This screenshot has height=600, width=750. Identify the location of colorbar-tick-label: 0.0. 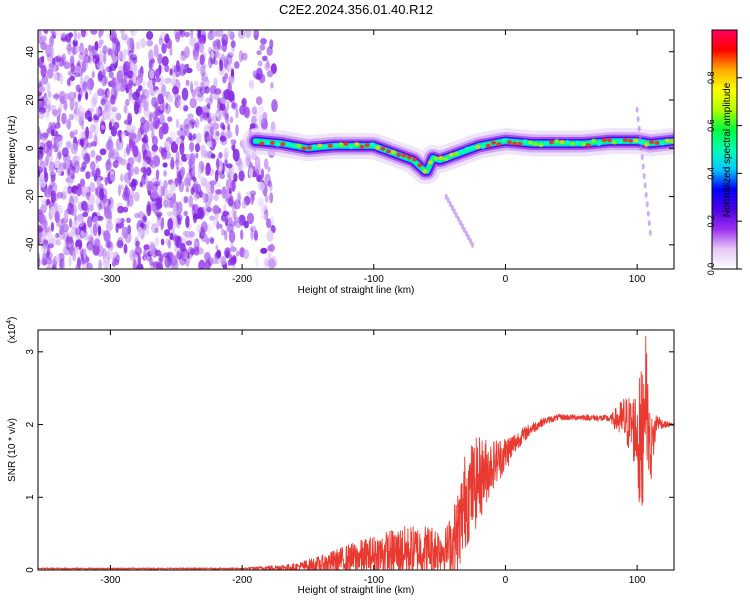
(711, 269).